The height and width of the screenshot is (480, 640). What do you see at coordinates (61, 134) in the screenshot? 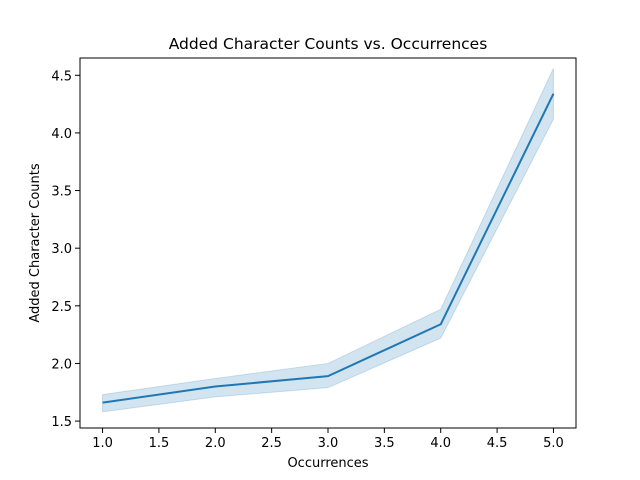
I see `y-tick-label: 4.0` at bounding box center [61, 134].